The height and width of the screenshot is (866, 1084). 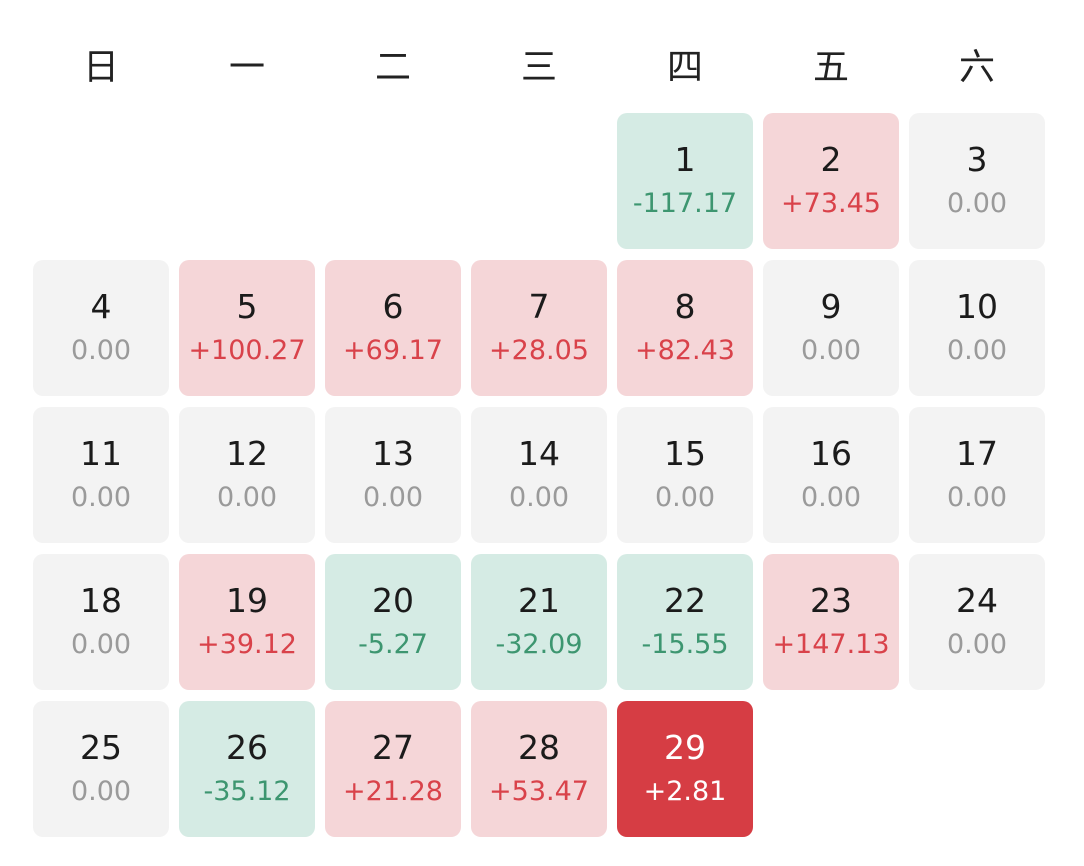 What do you see at coordinates (392, 67) in the screenshot?
I see `weekday-label: 二` at bounding box center [392, 67].